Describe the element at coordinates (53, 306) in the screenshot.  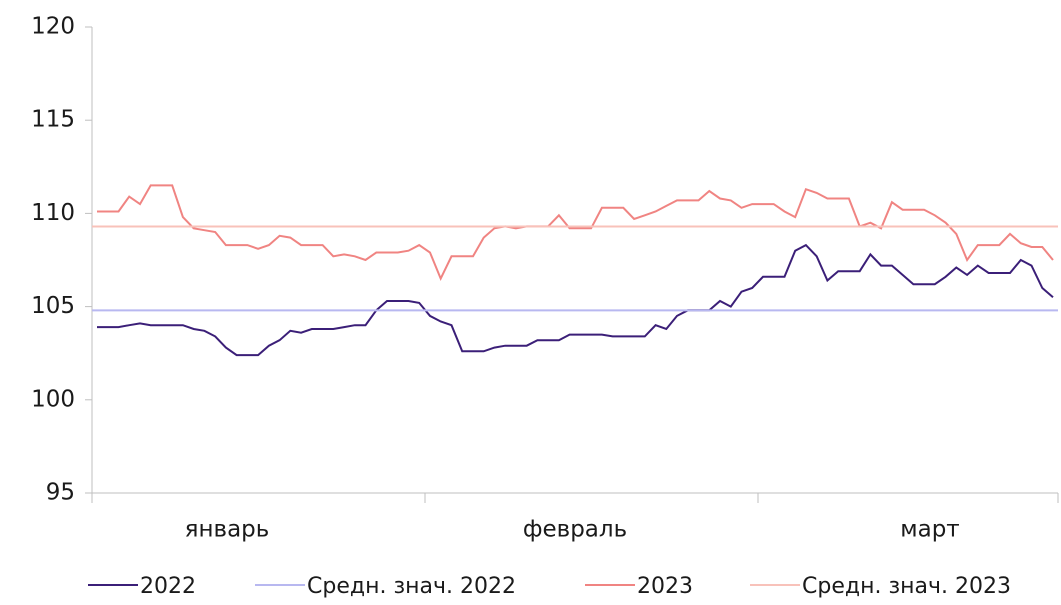
I see `y-tick-label: 105` at that location.